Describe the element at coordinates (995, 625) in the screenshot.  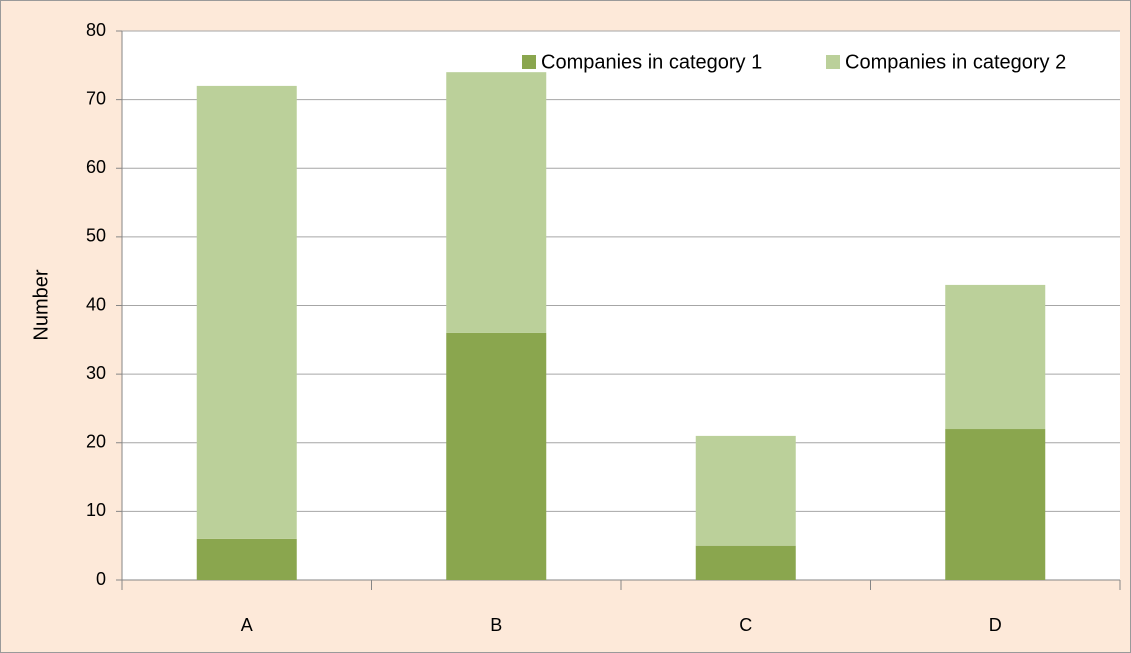
I see `x-tick-label: D` at that location.